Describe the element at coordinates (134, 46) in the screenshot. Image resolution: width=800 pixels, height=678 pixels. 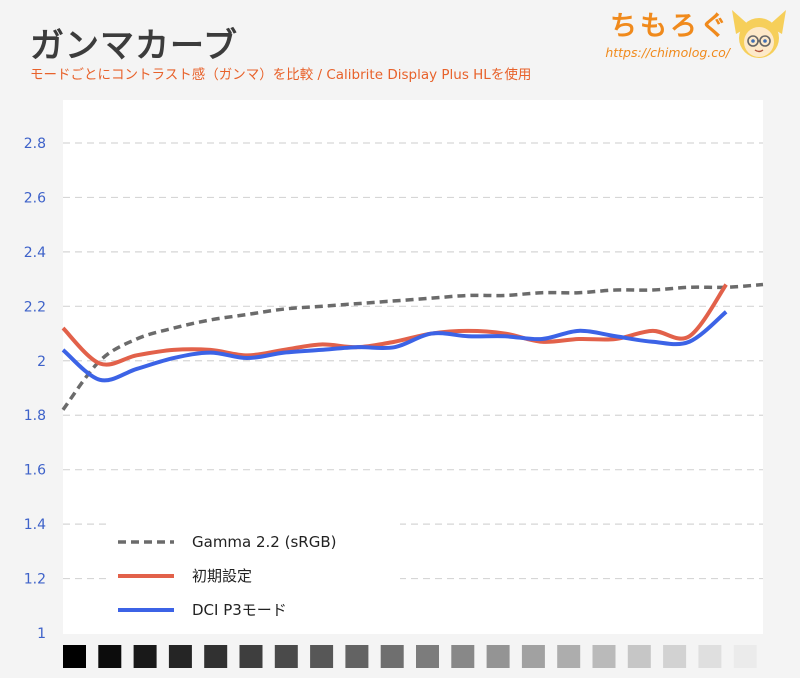
I see `page-title: ガンマカーブ` at that location.